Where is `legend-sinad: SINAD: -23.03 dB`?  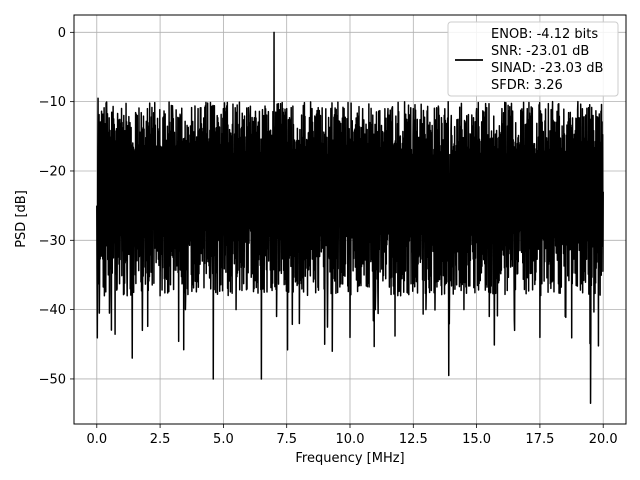 legend-sinad: SINAD: -23.03 dB is located at coordinates (547, 68).